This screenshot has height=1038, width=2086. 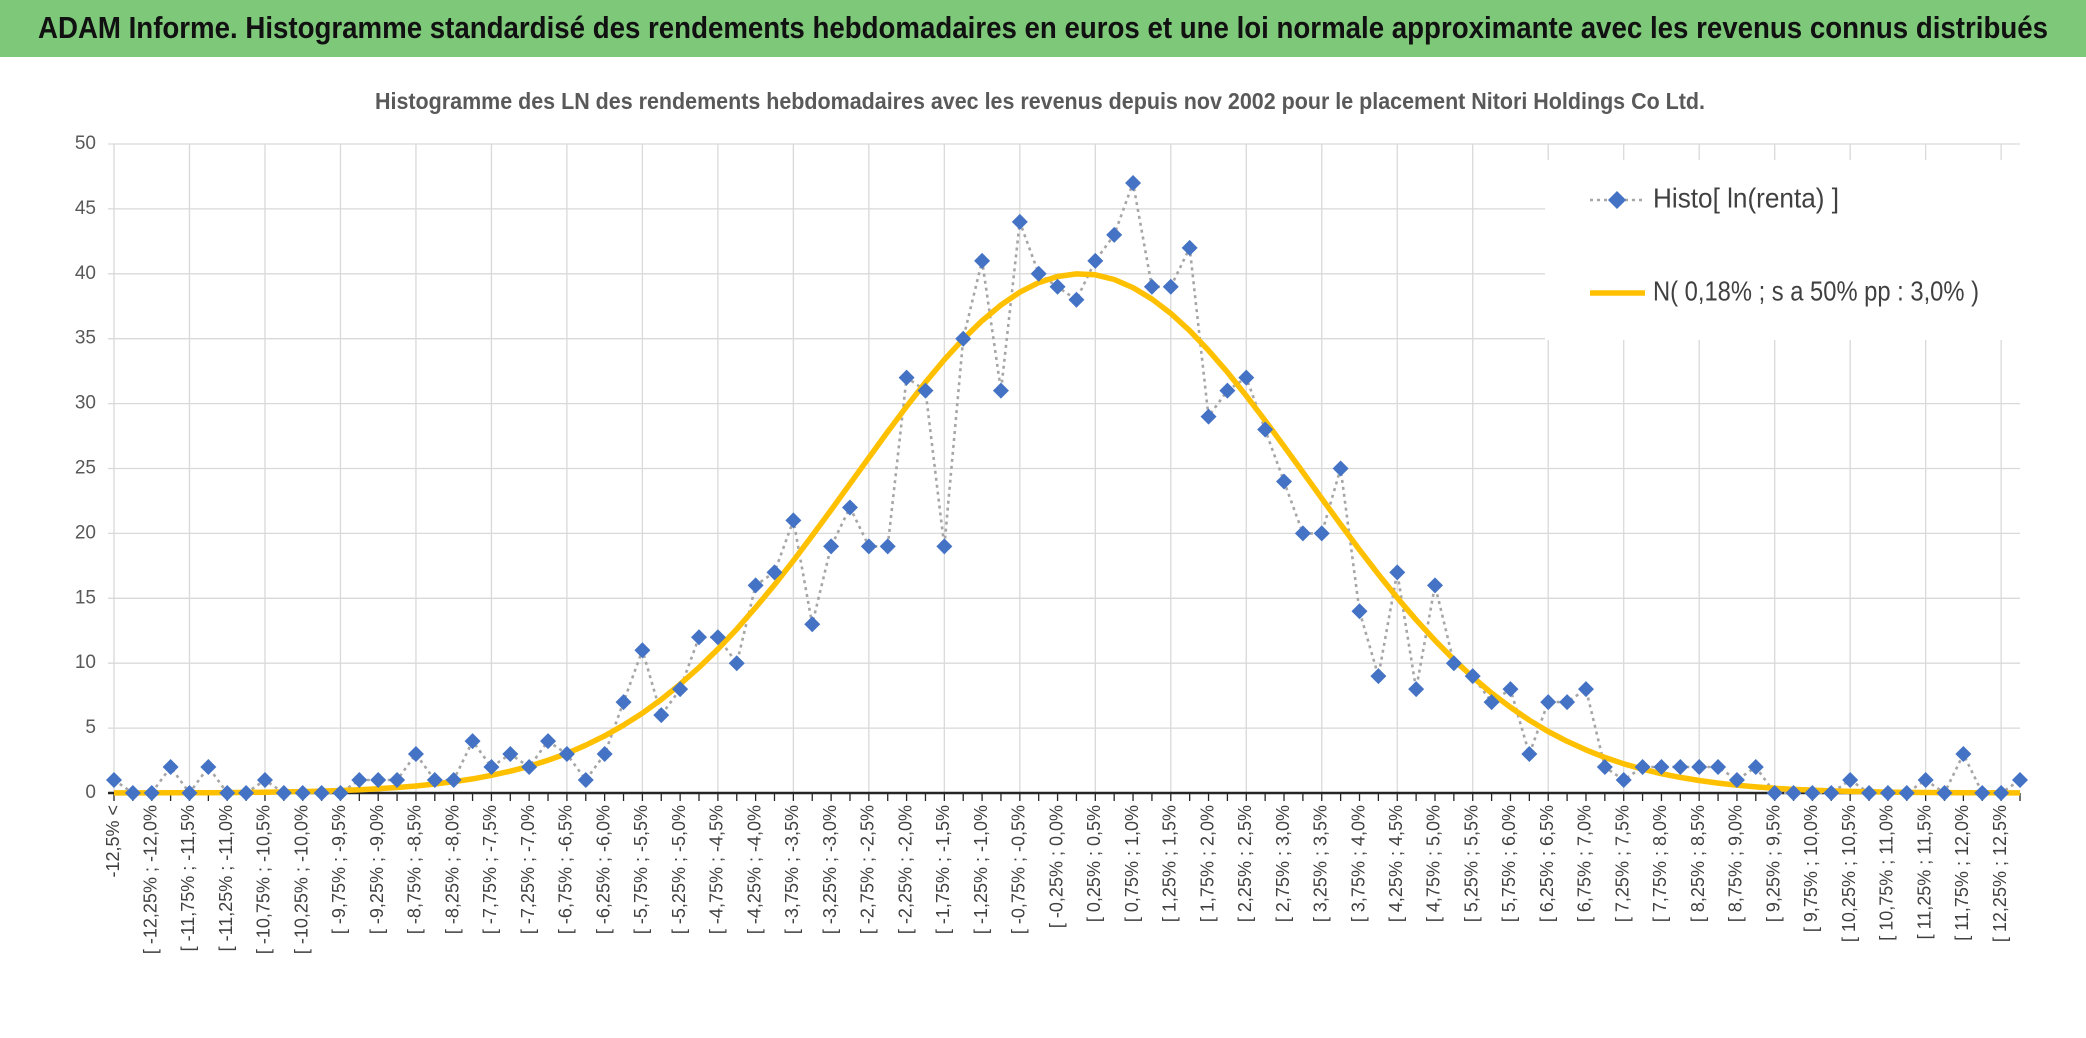 What do you see at coordinates (264, 879) in the screenshot?
I see `x-tick-label: [ -10,75% ; -10,5%` at bounding box center [264, 879].